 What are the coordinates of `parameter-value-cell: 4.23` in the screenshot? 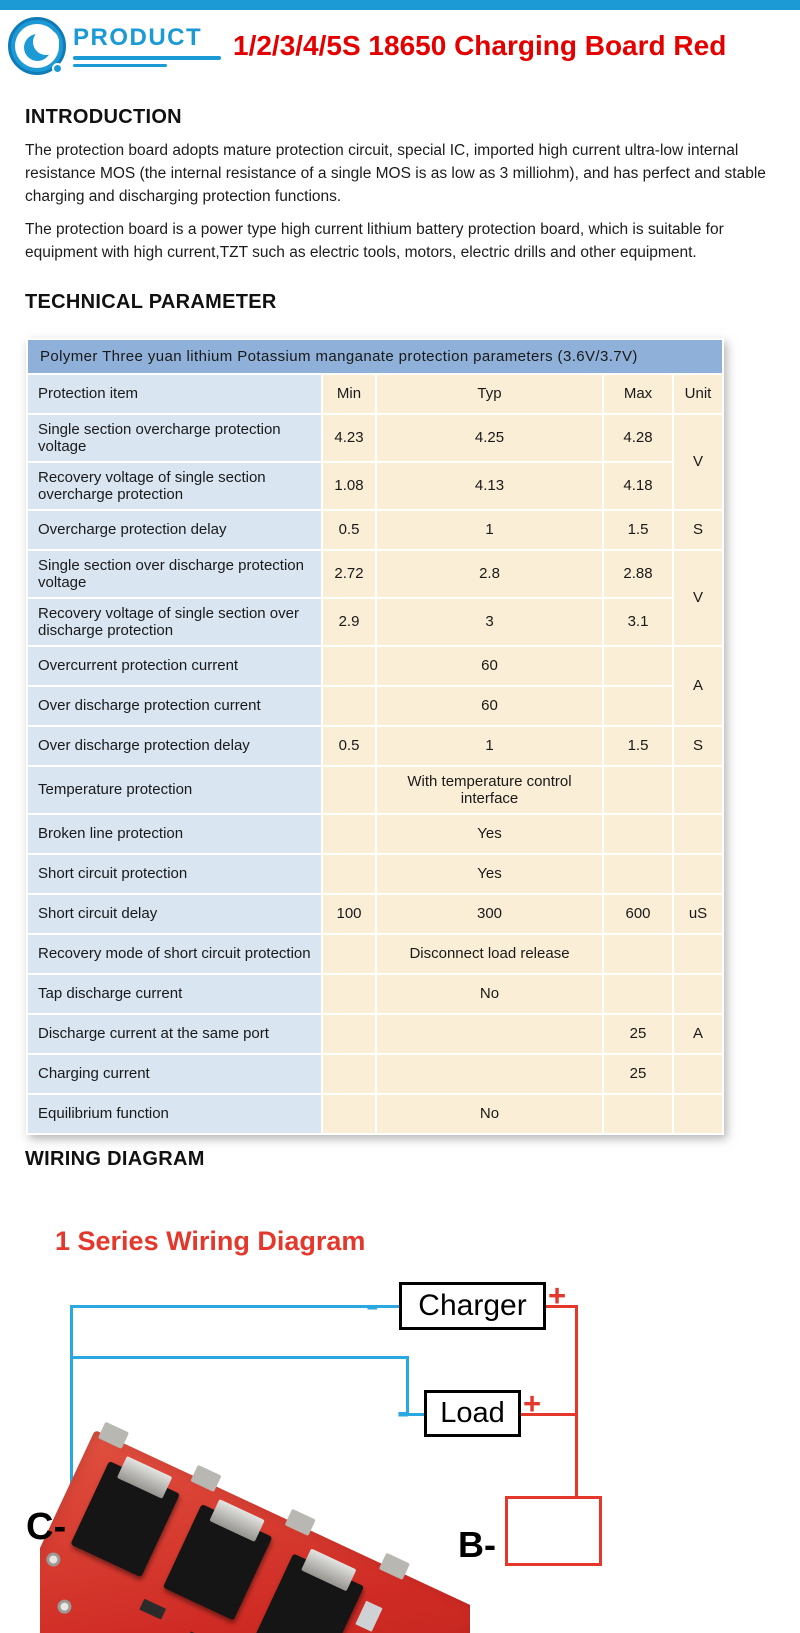 It's located at (349, 437).